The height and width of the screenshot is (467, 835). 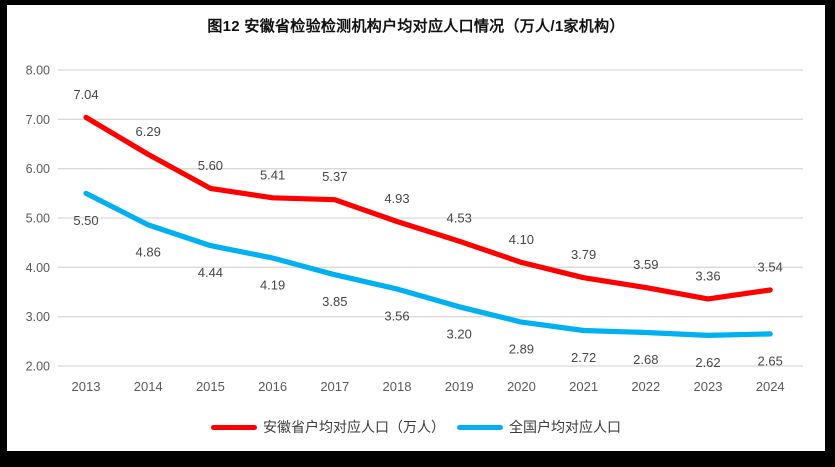 I want to click on data-point-label: 2.68, so click(x=645, y=359).